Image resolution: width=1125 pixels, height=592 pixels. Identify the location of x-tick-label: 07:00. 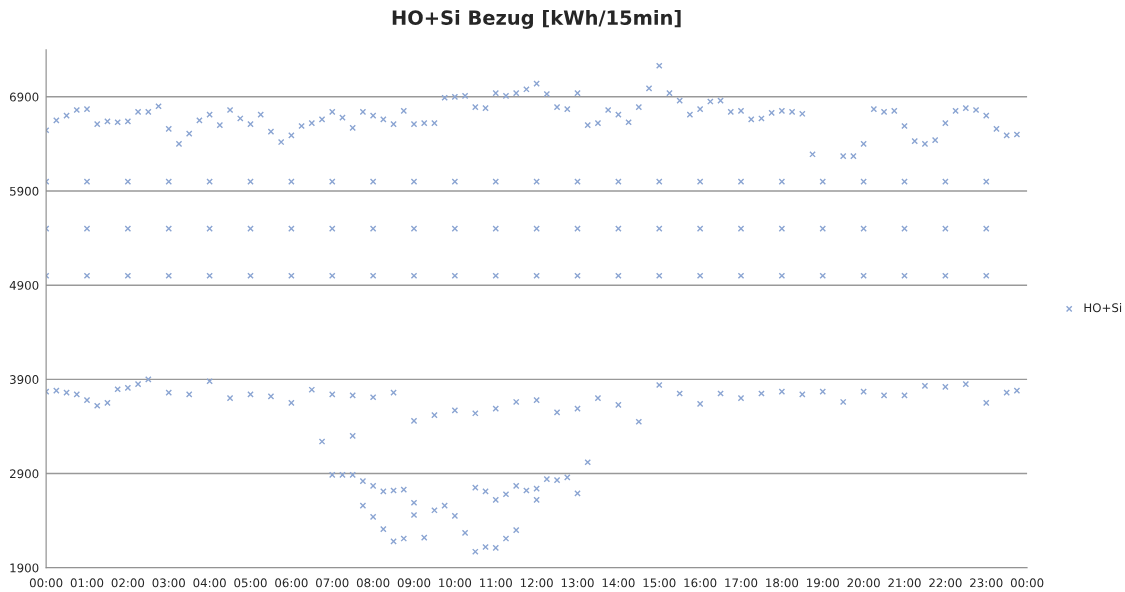
(332, 583).